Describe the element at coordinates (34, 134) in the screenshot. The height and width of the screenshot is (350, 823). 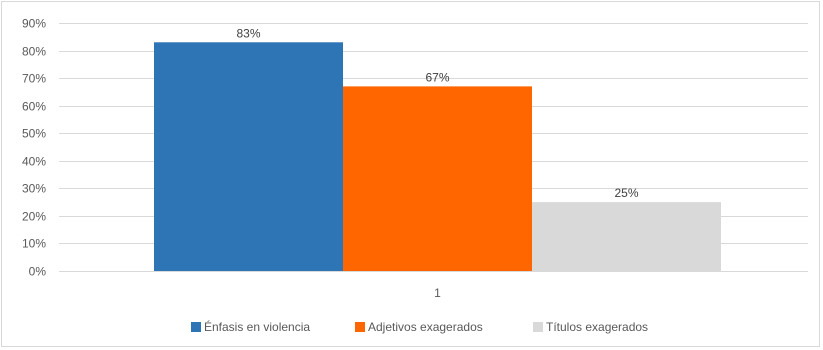
I see `y-tick-label: 50%` at that location.